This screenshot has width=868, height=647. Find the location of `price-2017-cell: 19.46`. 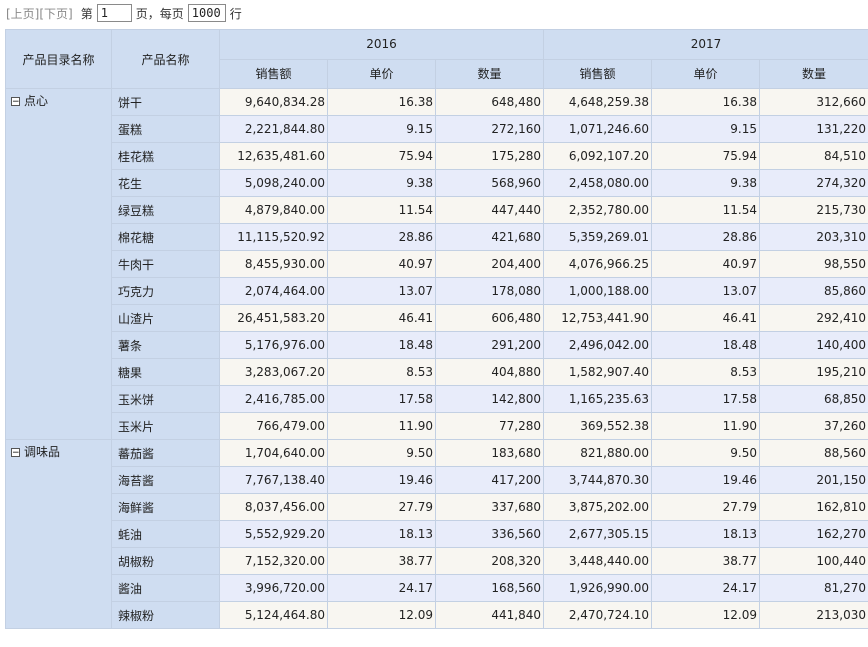

price-2017-cell: 19.46 is located at coordinates (705, 480).